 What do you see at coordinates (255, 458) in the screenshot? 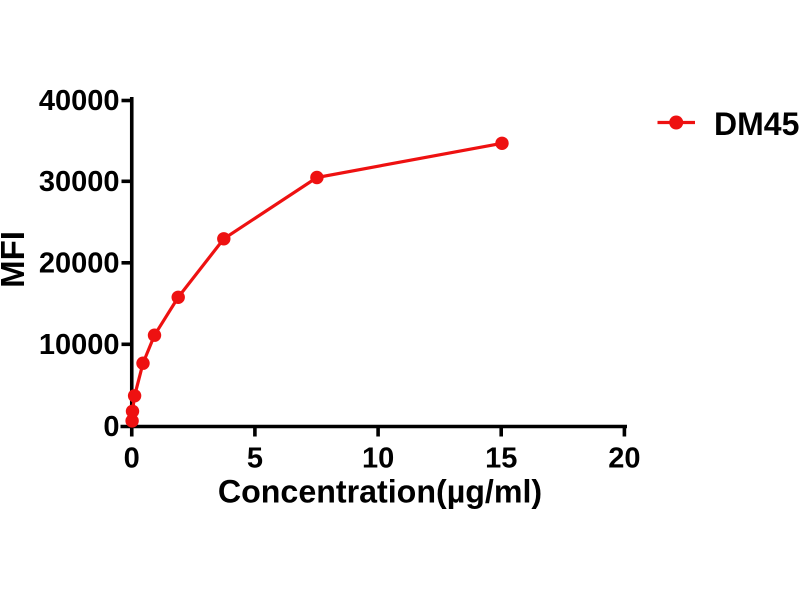
I see `svg-text: 5` at bounding box center [255, 458].